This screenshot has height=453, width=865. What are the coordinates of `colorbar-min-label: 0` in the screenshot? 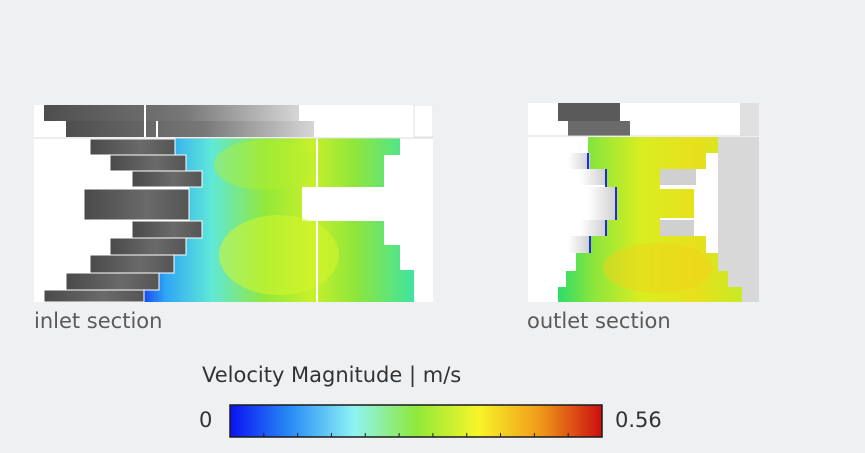 It's located at (206, 420).